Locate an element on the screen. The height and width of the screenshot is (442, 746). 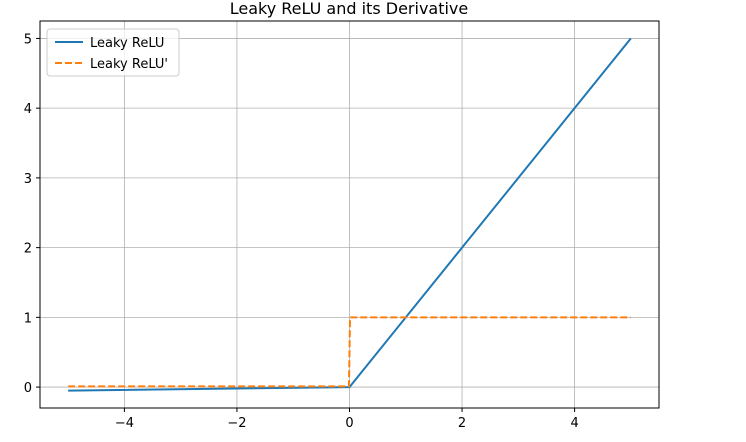
x-tick-label: −4 is located at coordinates (124, 423).